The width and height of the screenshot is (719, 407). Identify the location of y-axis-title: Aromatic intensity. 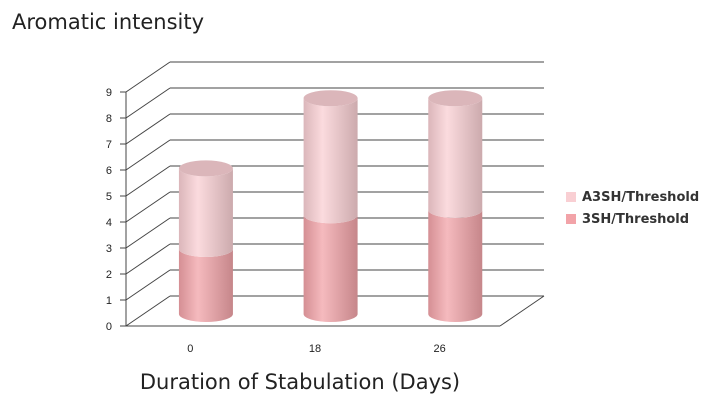
(108, 22).